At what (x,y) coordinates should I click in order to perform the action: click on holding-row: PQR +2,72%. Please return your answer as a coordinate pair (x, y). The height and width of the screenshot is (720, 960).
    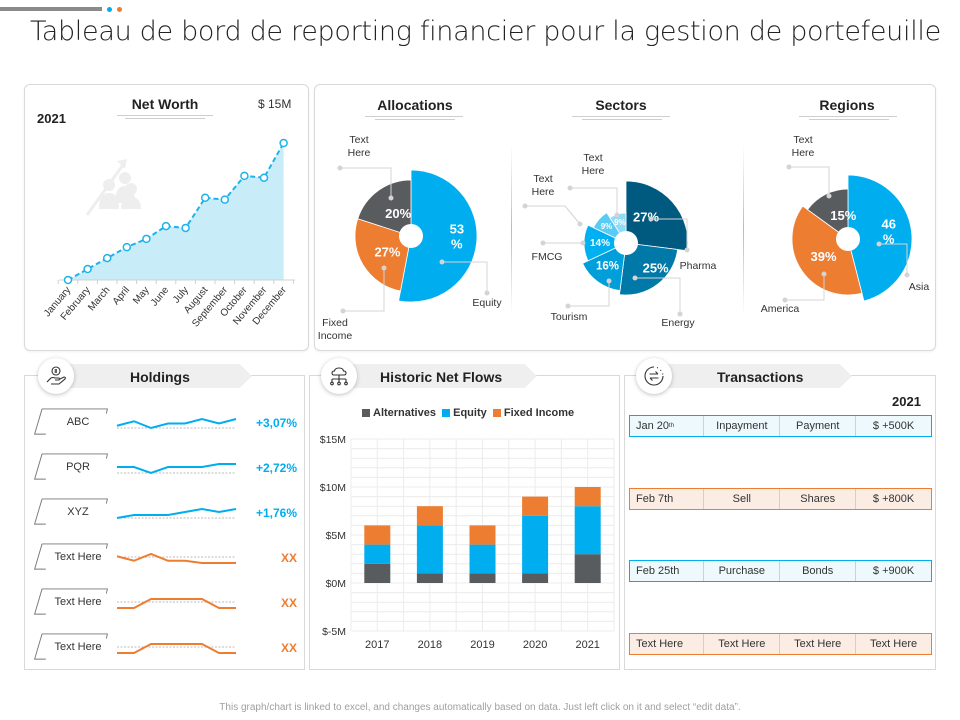
    Looking at the image, I should click on (165, 471).